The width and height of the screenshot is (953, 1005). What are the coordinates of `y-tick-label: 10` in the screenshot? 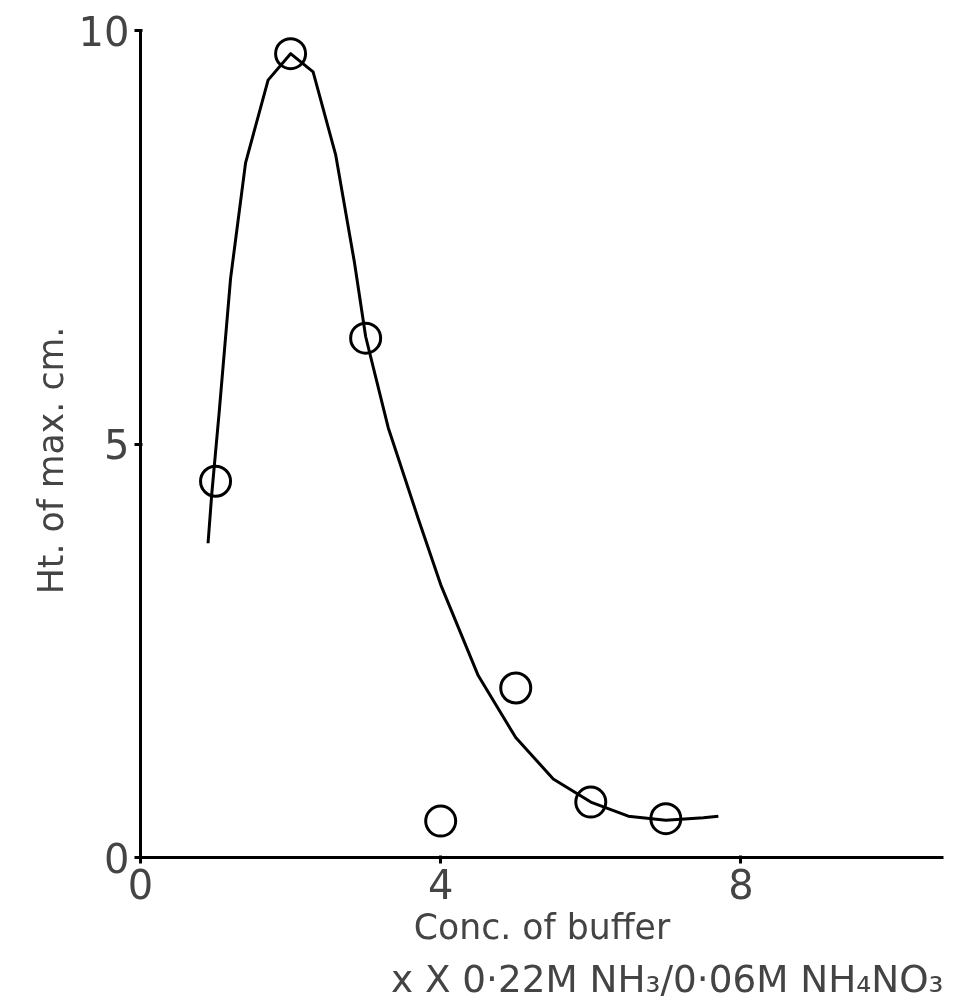 It's located at (104, 31).